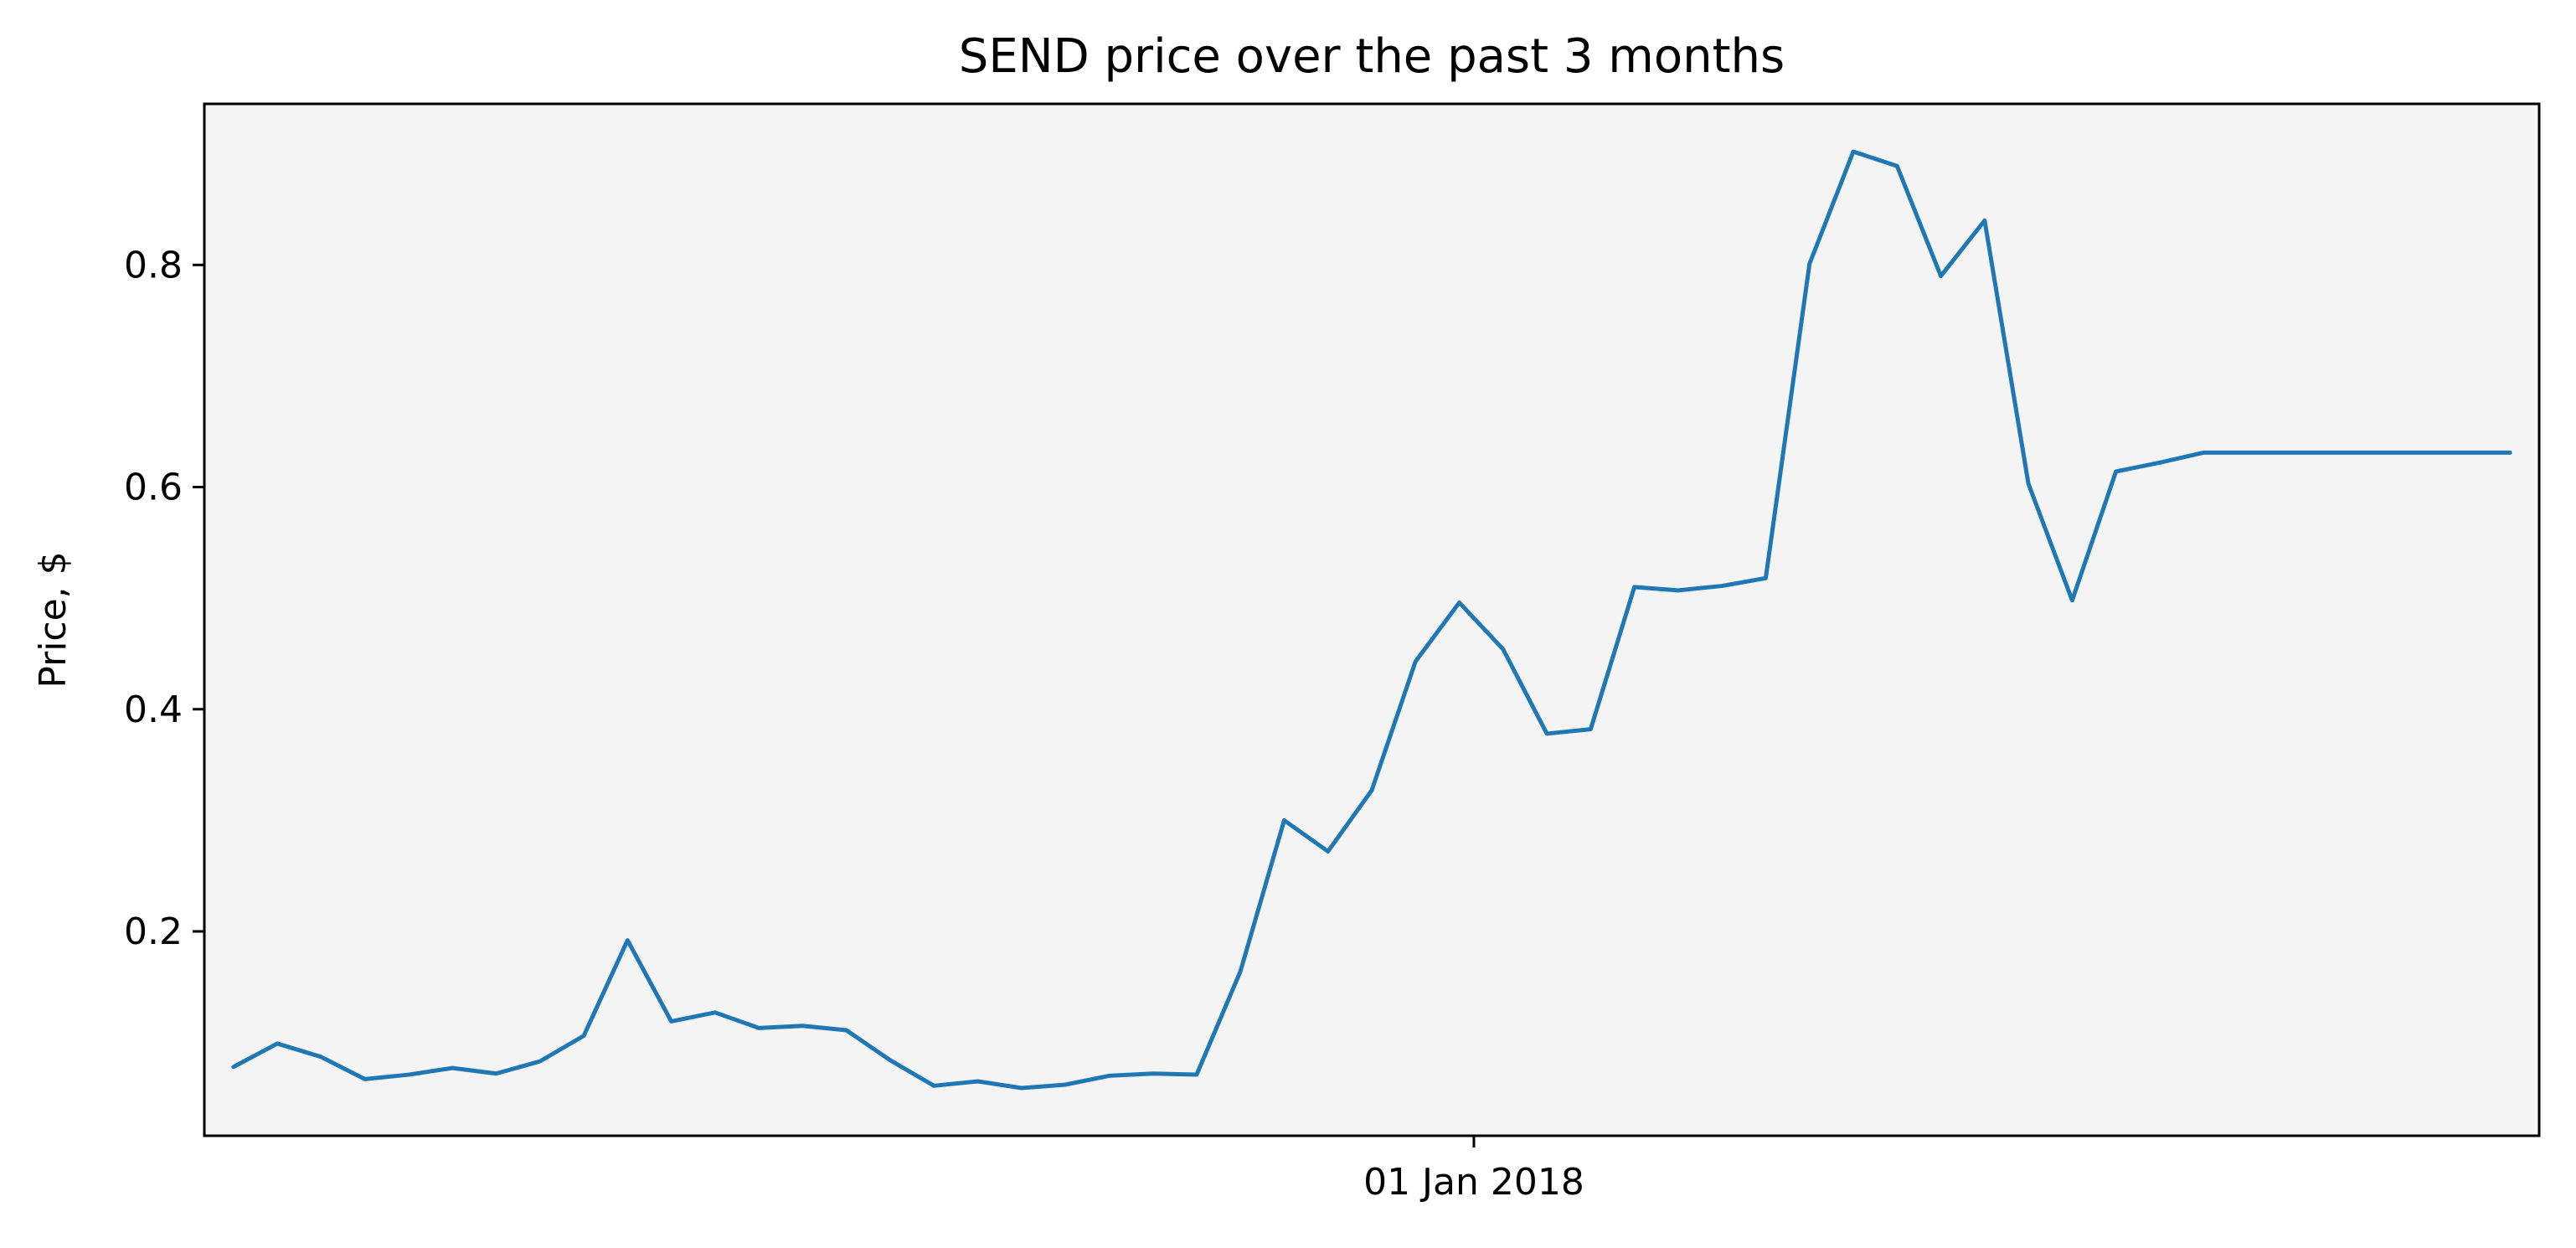 This screenshot has height=1248, width=2576. What do you see at coordinates (1372, 57) in the screenshot?
I see `chart-title: SEND price over the past 3 months` at bounding box center [1372, 57].